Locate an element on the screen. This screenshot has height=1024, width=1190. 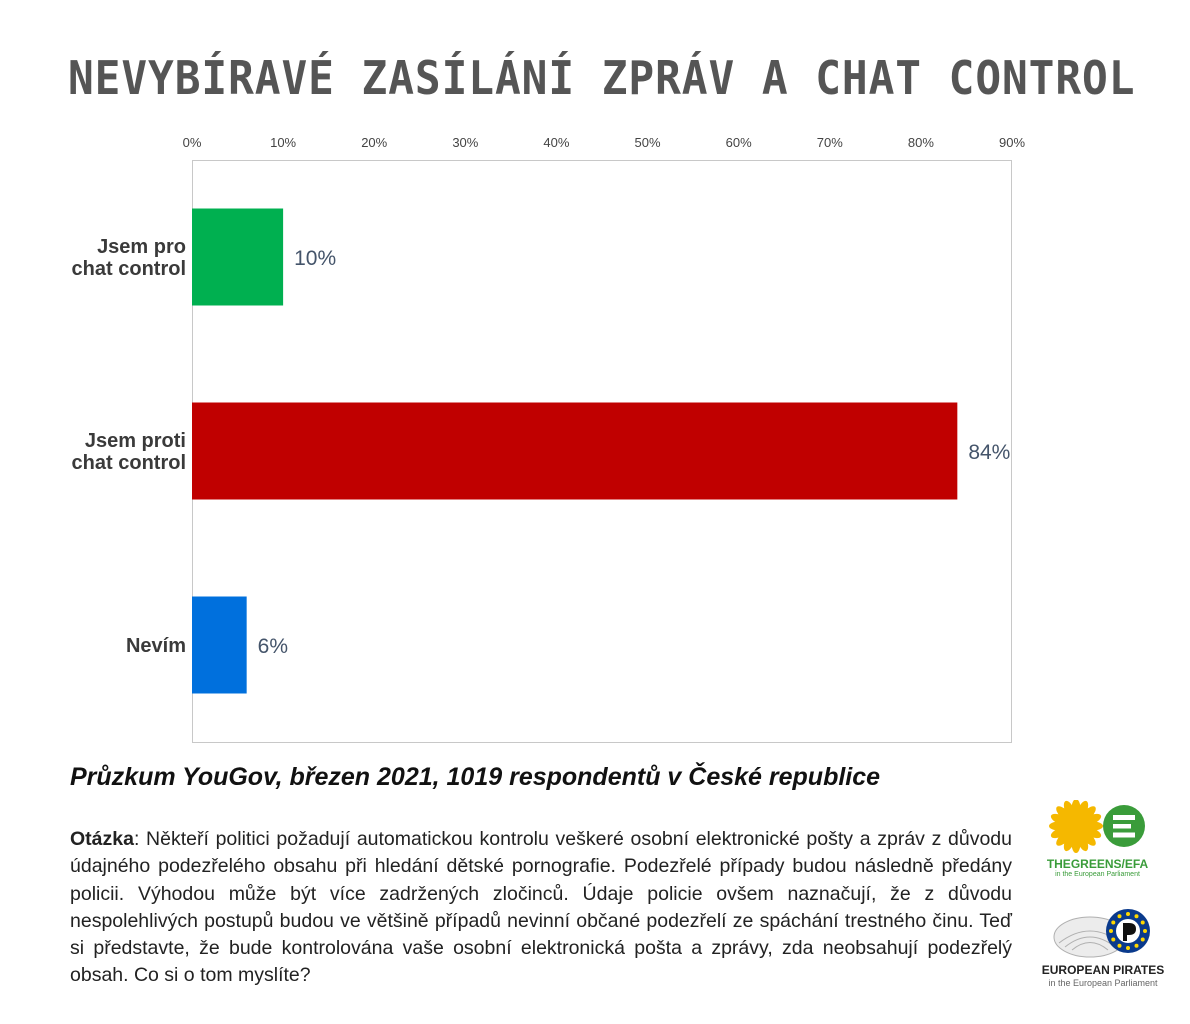
european-pirates-emblem is located at coordinates (1101, 933).